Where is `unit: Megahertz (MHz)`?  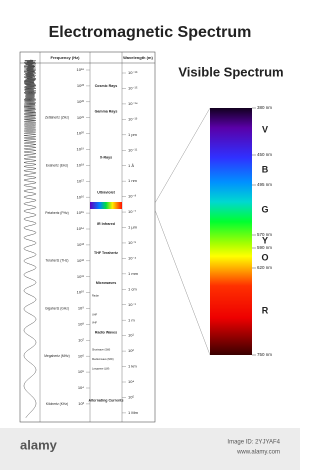
unit: Megahertz (MHz) is located at coordinates (56, 356).